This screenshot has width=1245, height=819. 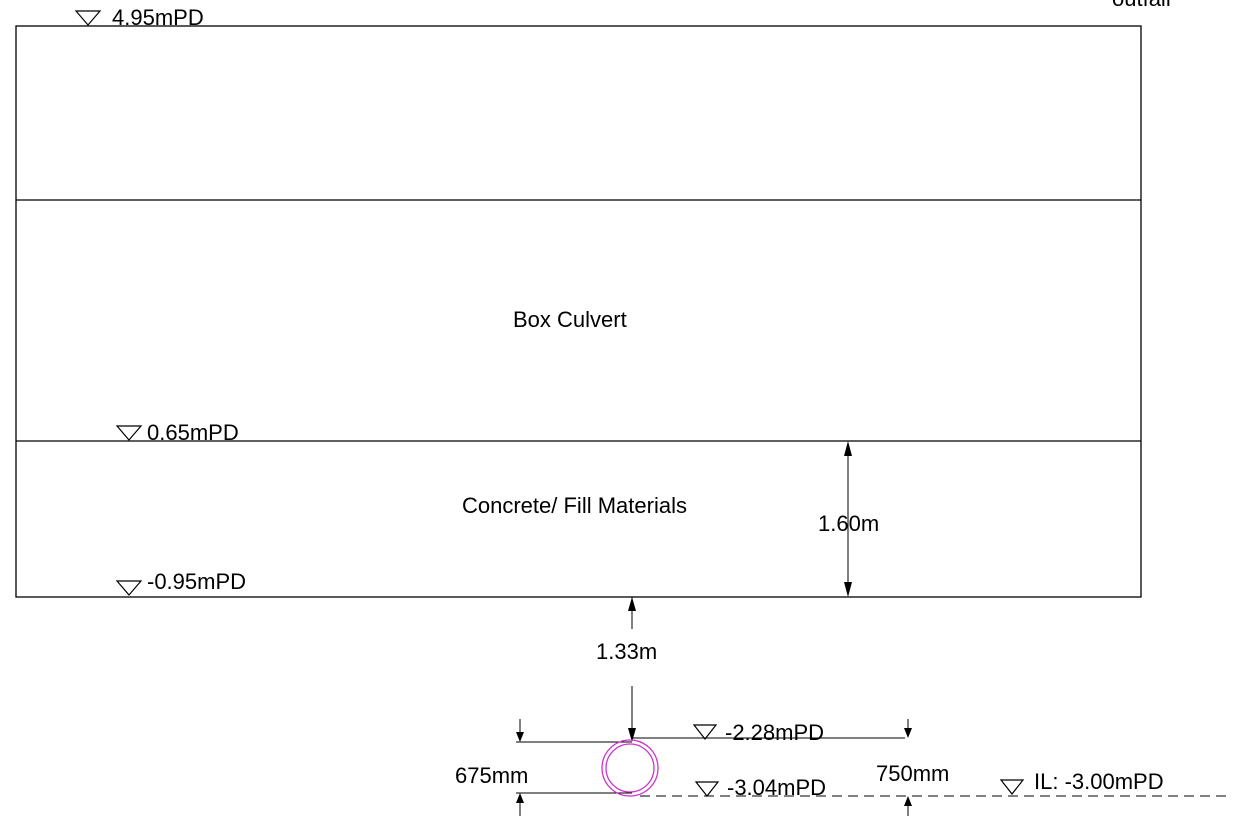 I want to click on fill-label: Concrete/ Fill Materials, so click(x=574, y=505).